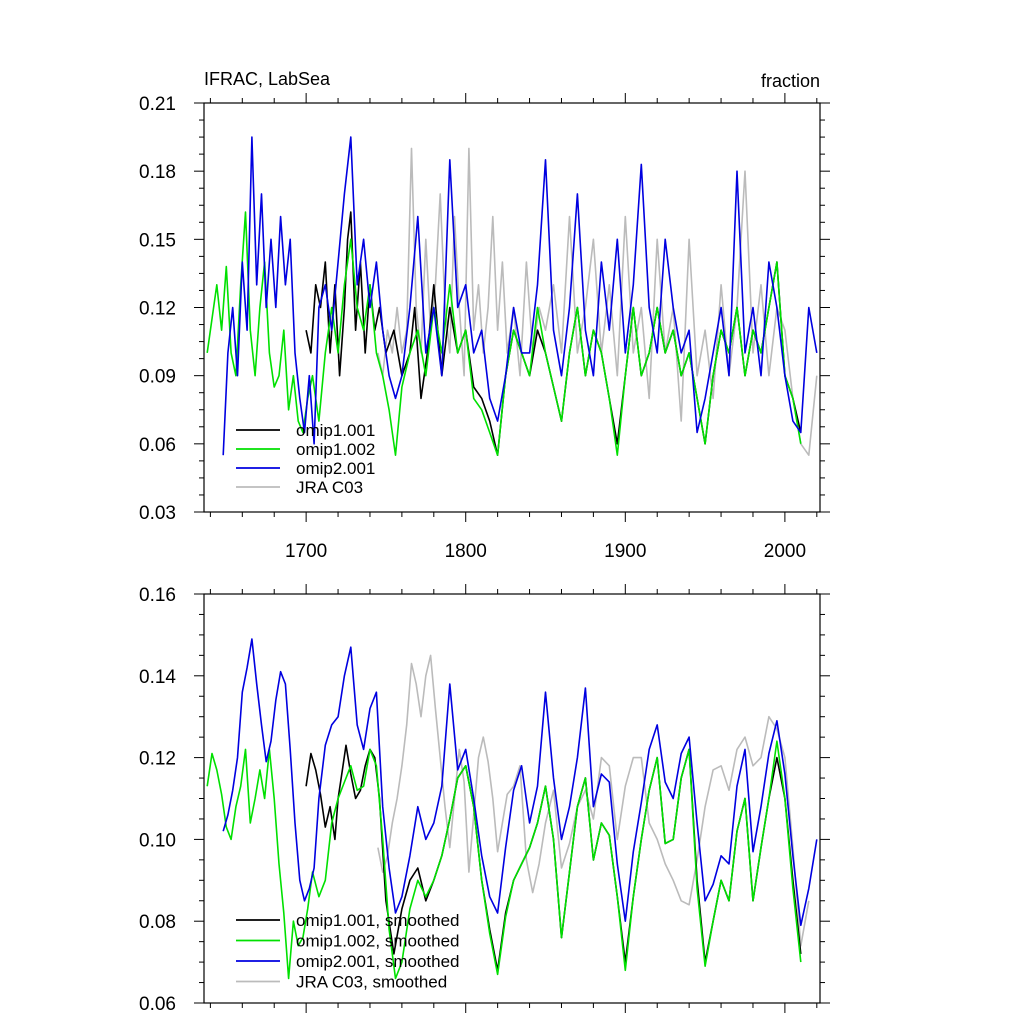  I want to click on legend-label: omip2.001, smoothed, so click(378, 961).